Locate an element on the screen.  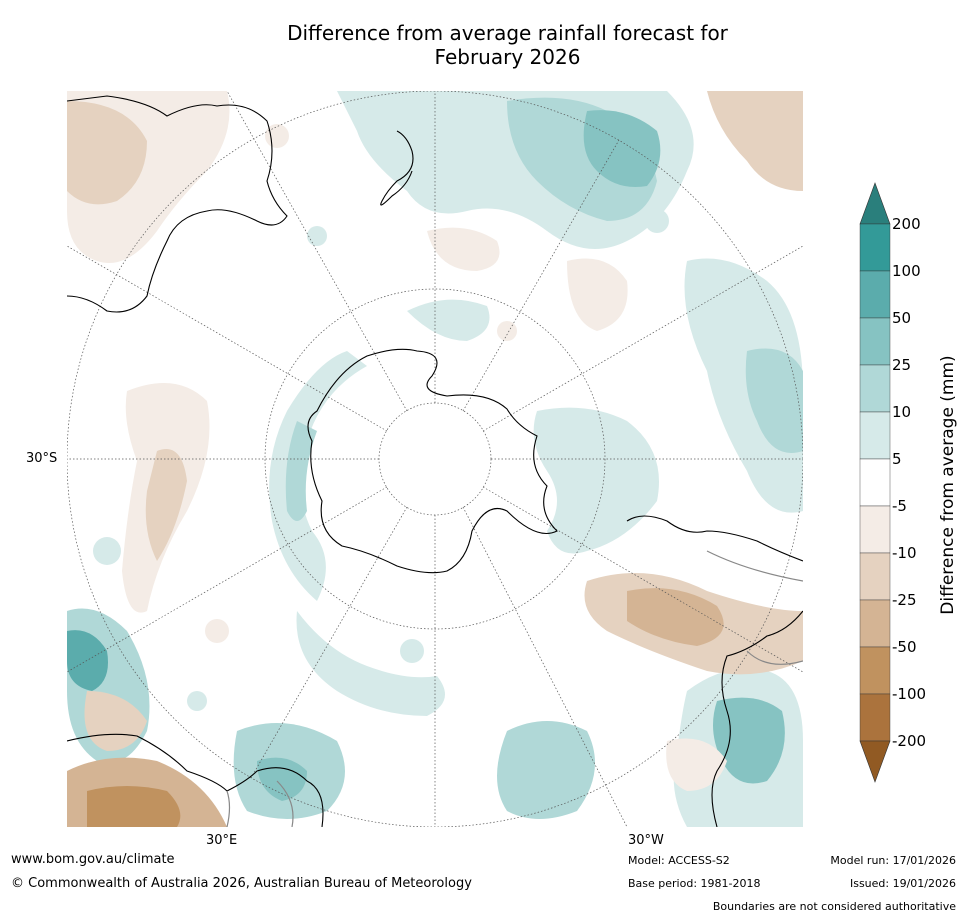
coastline-new-zealand is located at coordinates (397, 168).